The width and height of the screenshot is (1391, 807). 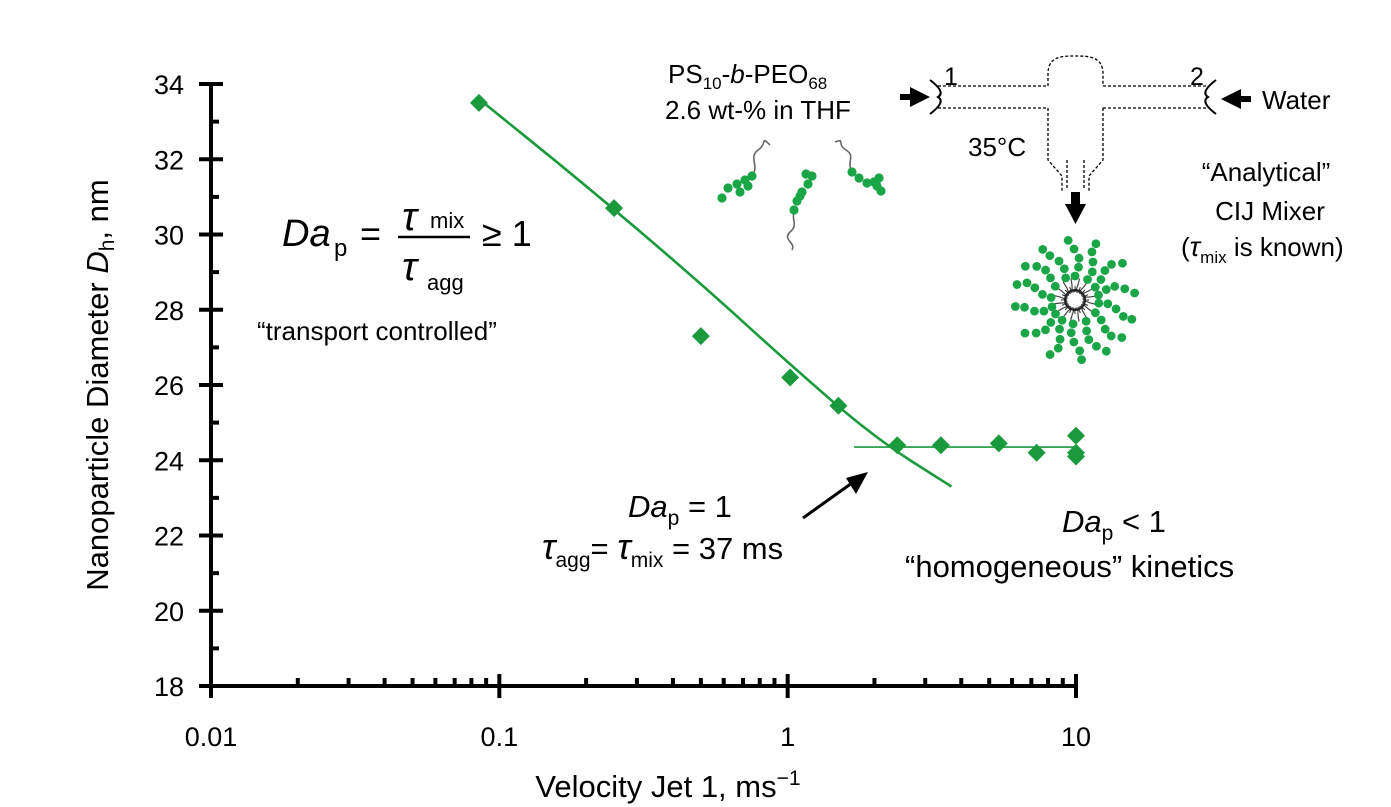 I want to click on water-label: Water, so click(x=1296, y=100).